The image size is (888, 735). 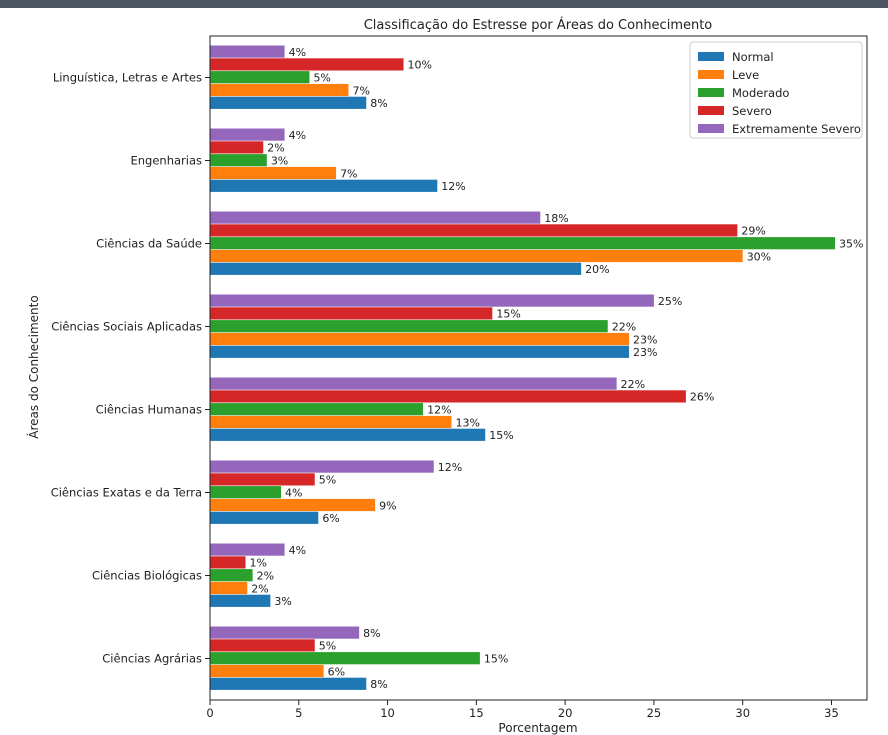 What do you see at coordinates (298, 713) in the screenshot?
I see `x-tick-label: 5` at bounding box center [298, 713].